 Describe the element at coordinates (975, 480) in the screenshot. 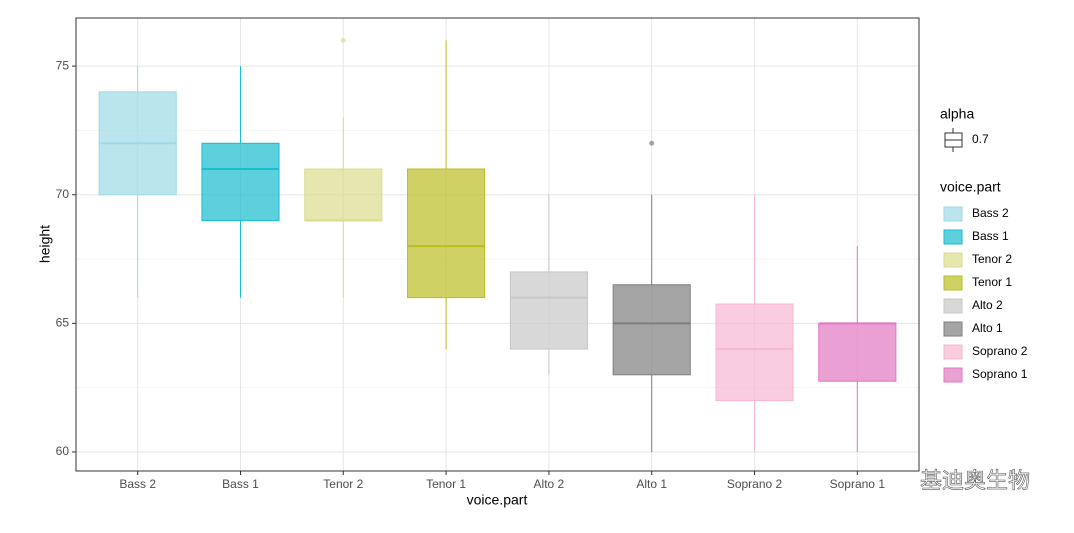

I see `watermark: 基迪奥生物` at that location.